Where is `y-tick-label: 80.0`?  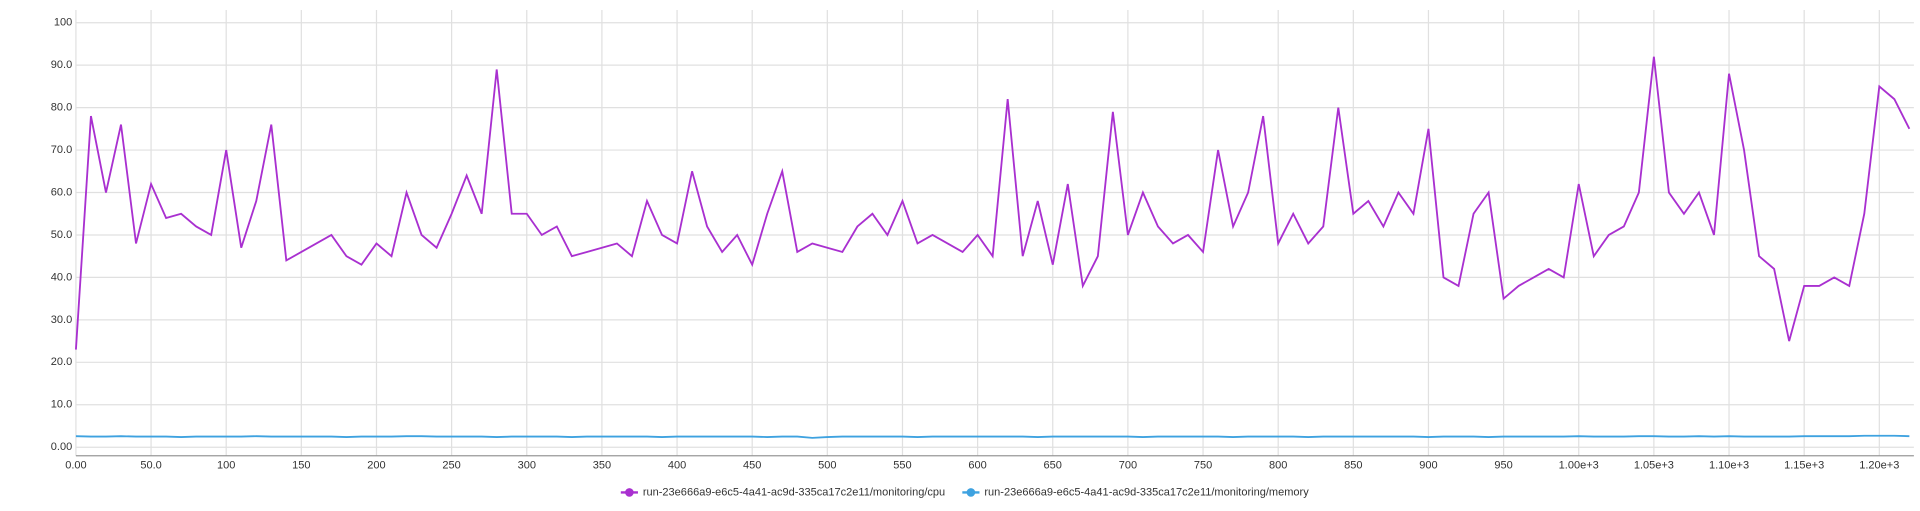 y-tick-label: 80.0 is located at coordinates (61, 108).